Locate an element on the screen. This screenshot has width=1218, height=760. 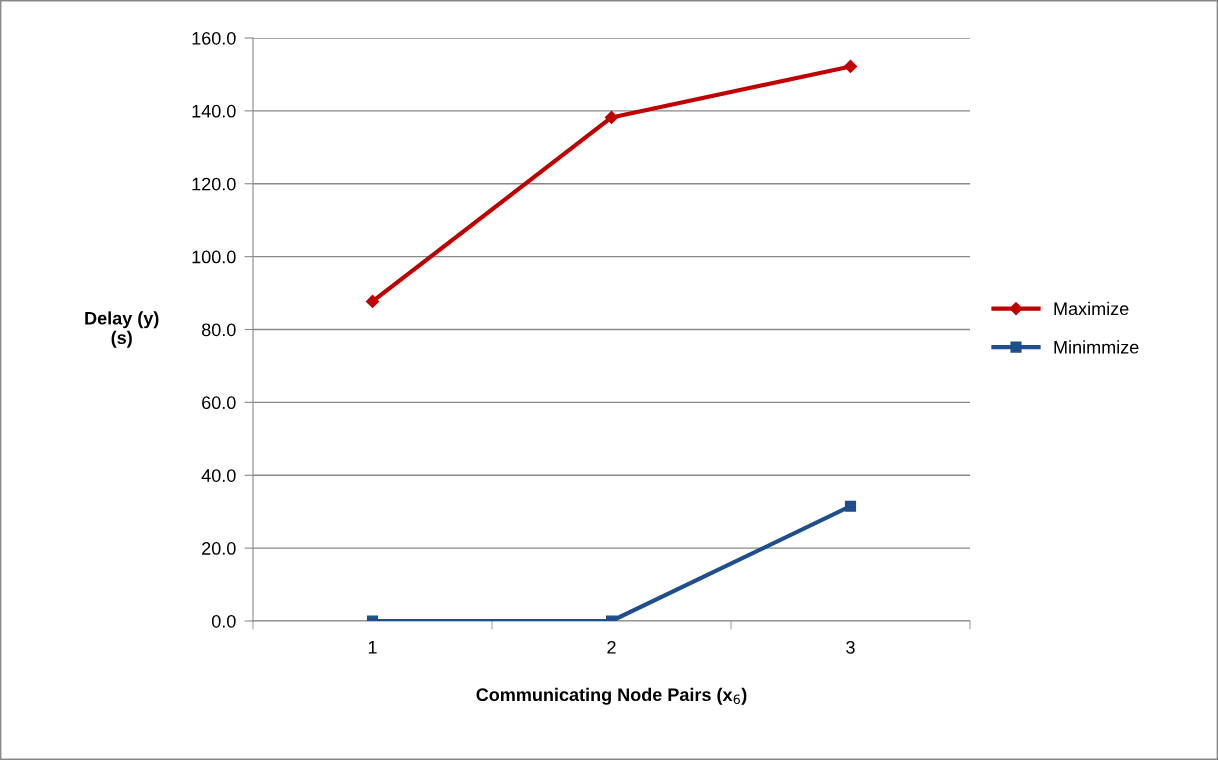
y-tick-label: 140.0 is located at coordinates (214, 111).